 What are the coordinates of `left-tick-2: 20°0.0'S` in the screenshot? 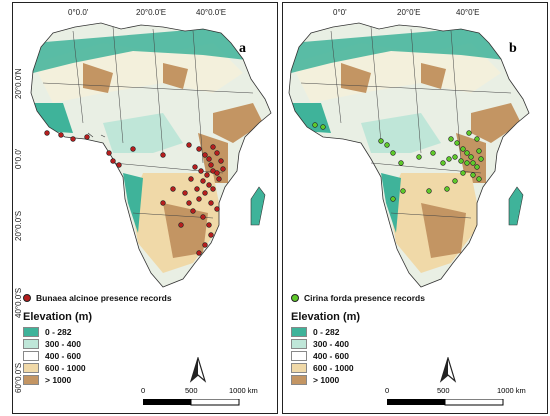 It's located at (18, 225).